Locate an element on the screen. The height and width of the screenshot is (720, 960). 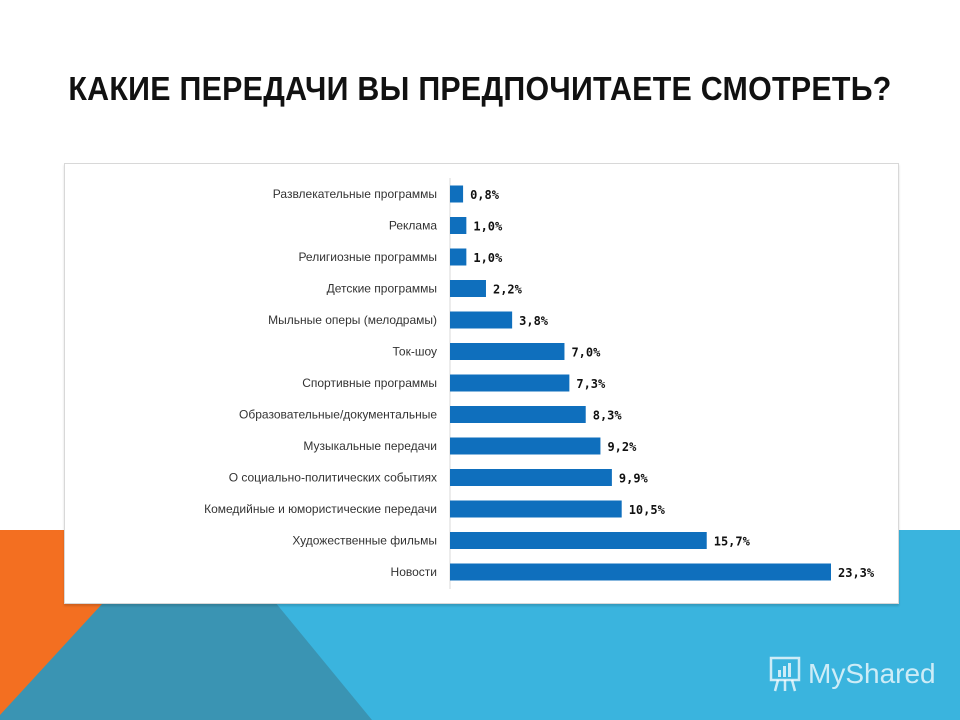
category-label: Детские программы is located at coordinates (382, 289).